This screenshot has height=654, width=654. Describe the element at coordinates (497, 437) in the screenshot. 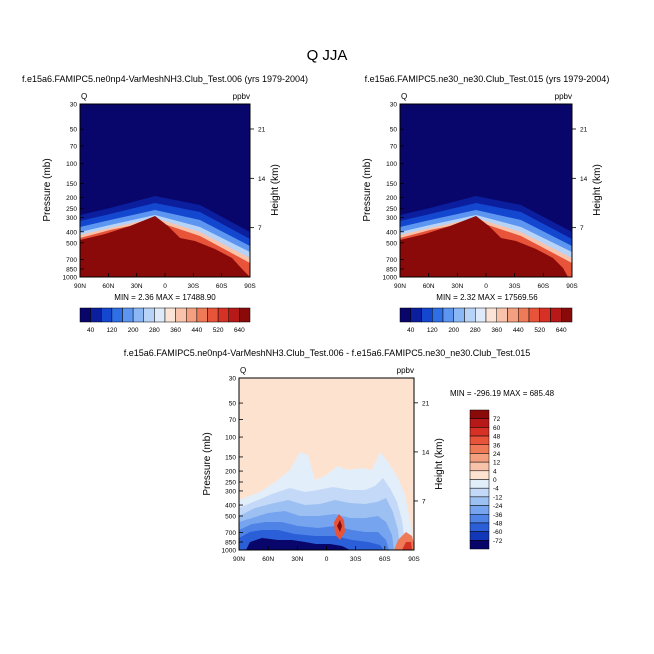

I see `colorbar-label: 48` at that location.